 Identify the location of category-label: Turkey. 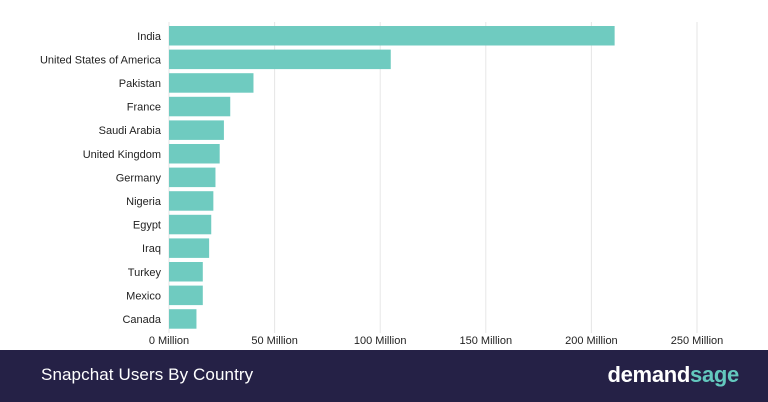
(145, 273).